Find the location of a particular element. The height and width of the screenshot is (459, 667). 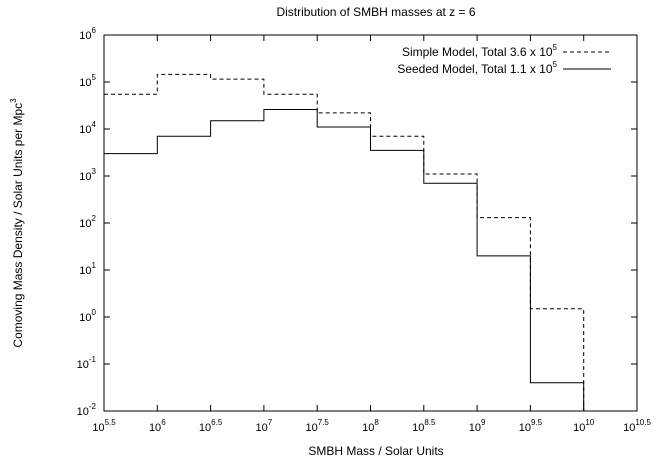

legend-label-1: Simple Model, Total 3.6 x 105 is located at coordinates (480, 51).